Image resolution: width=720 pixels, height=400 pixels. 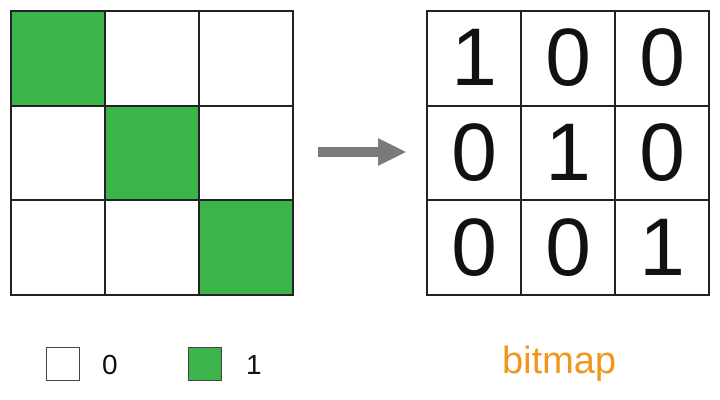 What do you see at coordinates (474, 247) in the screenshot?
I see `bitmap-cell-2-0: 0` at bounding box center [474, 247].